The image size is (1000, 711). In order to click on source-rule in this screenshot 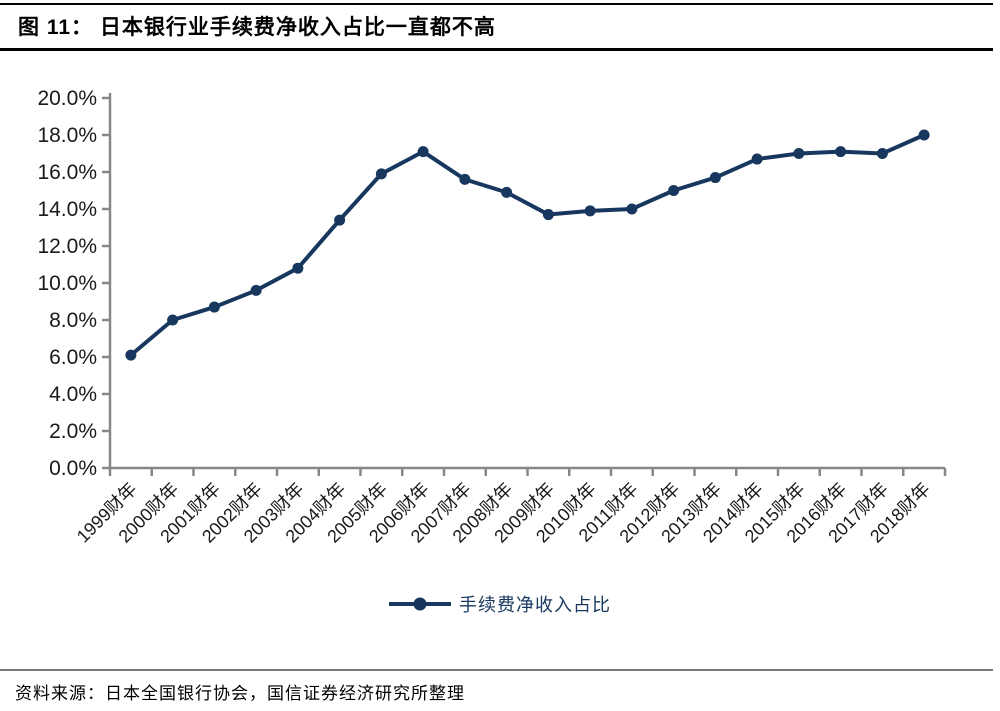, I will do `click(496, 670)`.